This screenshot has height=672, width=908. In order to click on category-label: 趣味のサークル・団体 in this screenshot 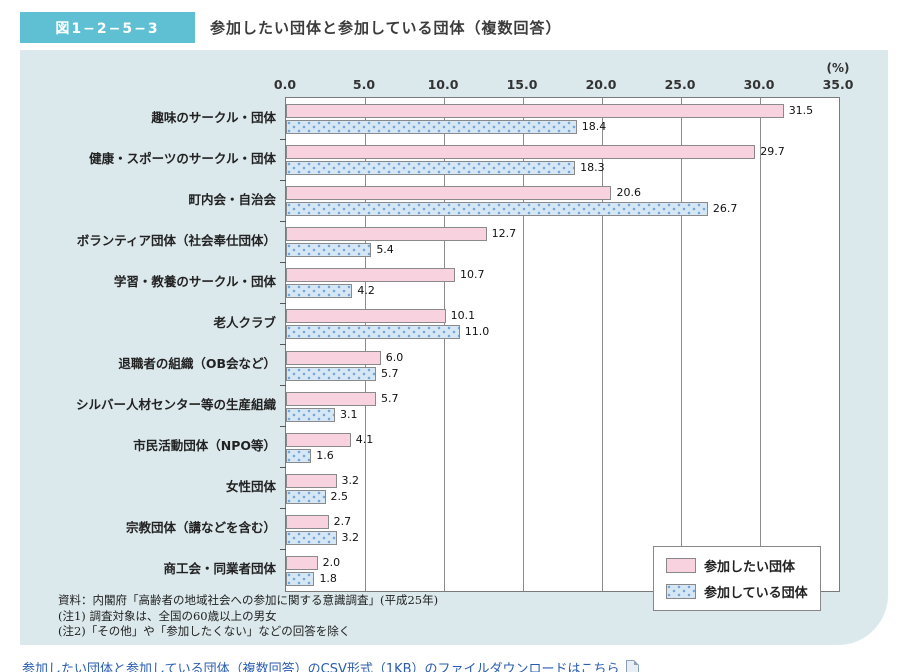, I will do `click(213, 117)`.